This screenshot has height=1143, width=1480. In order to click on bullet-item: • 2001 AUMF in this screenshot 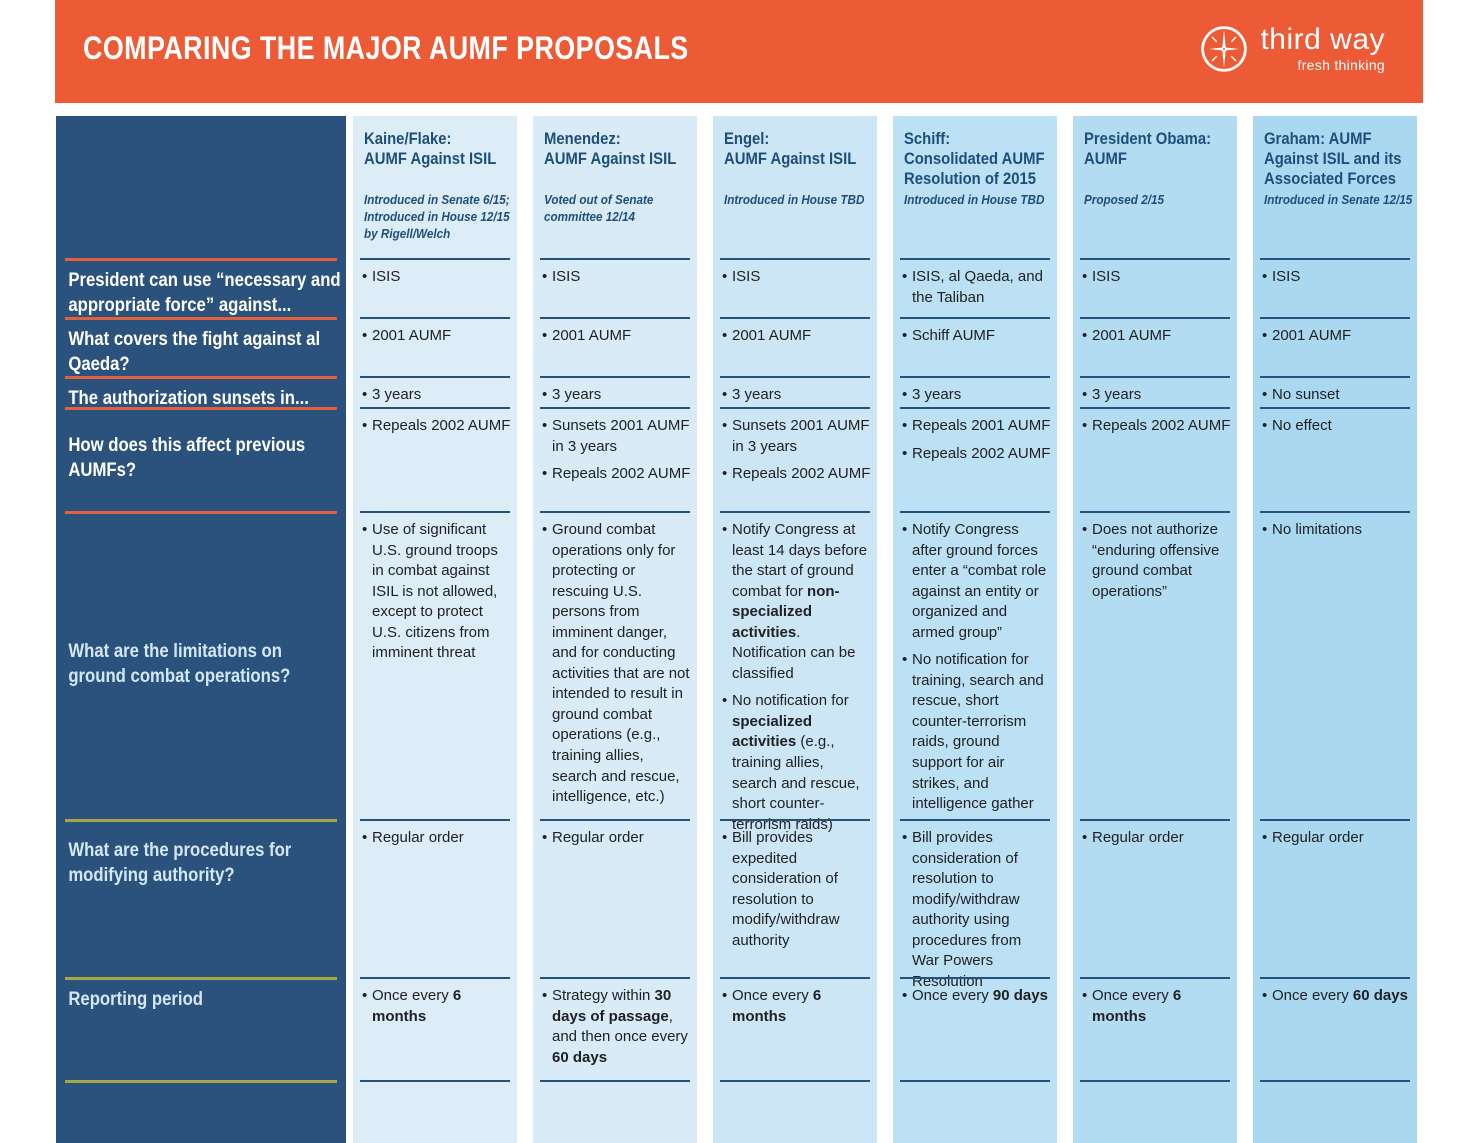, I will do `click(796, 336)`.